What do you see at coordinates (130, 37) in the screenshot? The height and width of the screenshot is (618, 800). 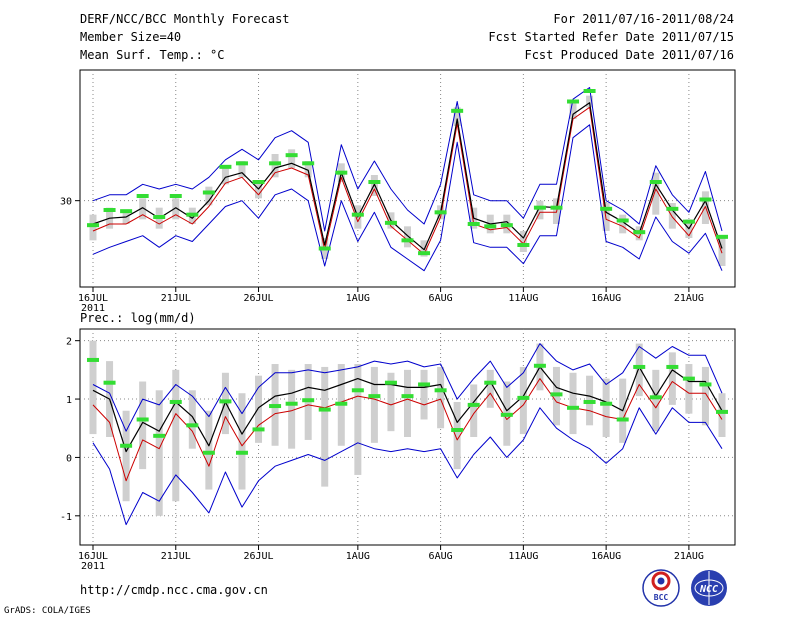 I see `header-left-2: Member Size=40` at bounding box center [130, 37].